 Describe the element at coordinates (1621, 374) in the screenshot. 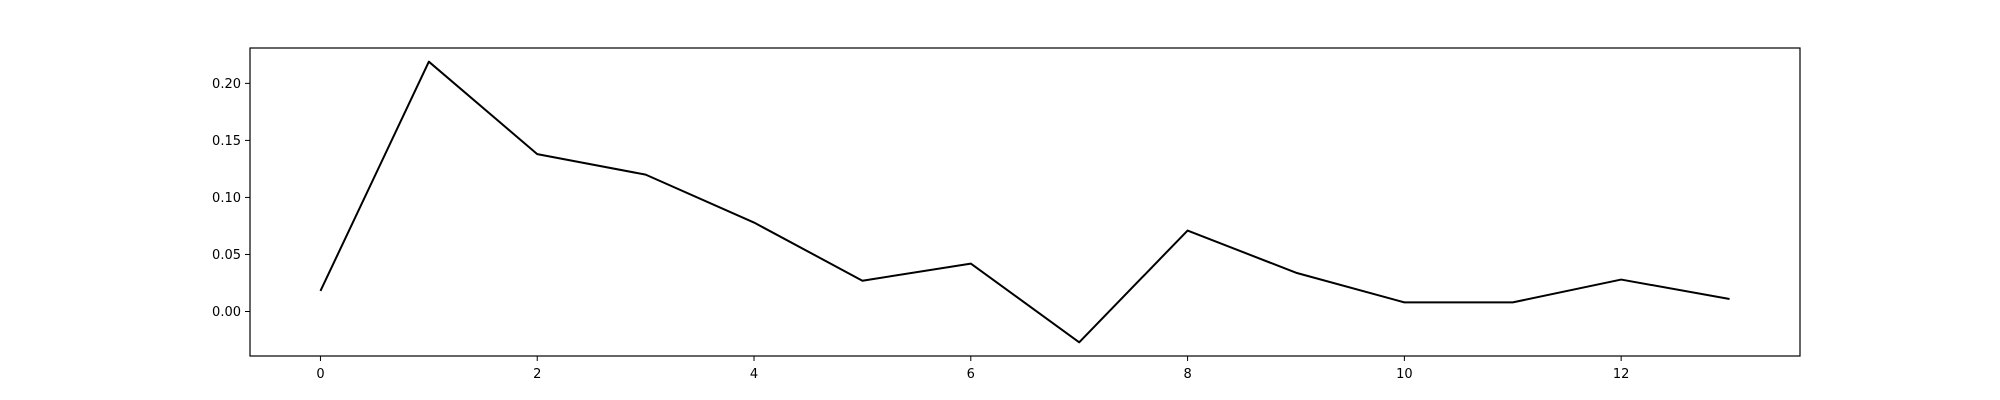

I see `x-tick-label: 12` at that location.